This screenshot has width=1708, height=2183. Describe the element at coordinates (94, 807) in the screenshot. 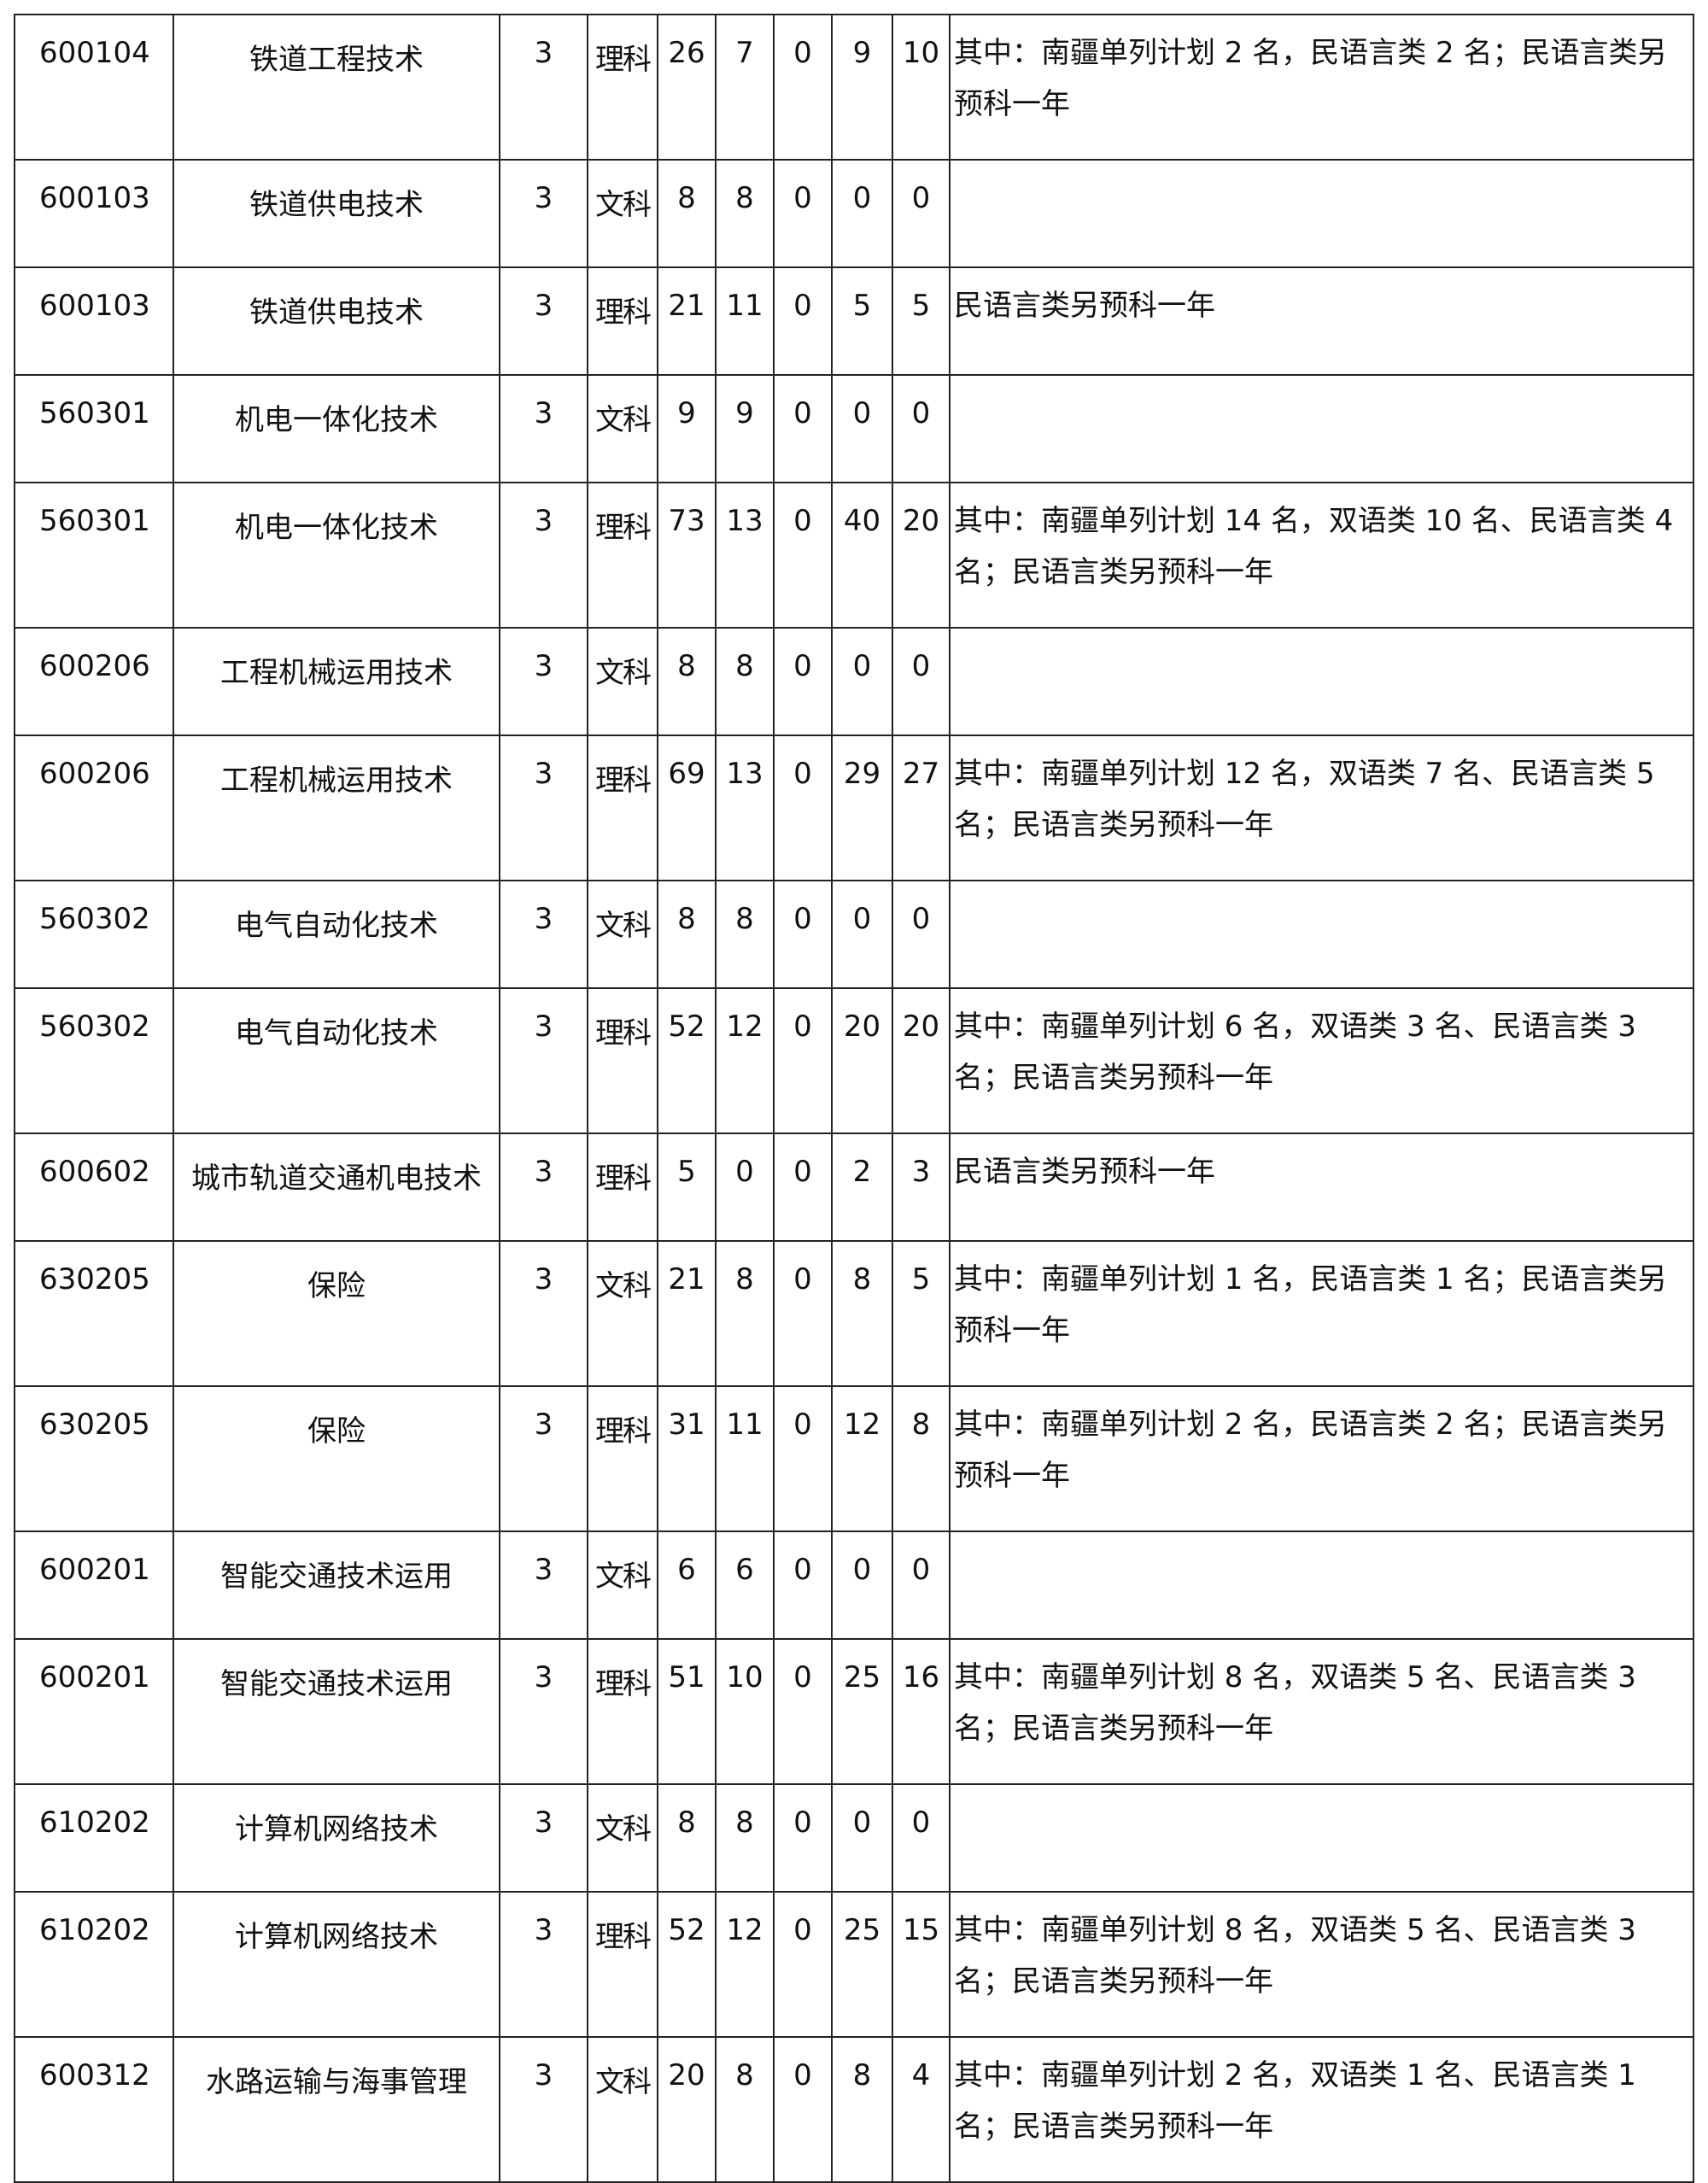

I see `major-code-cell: 600206` at that location.